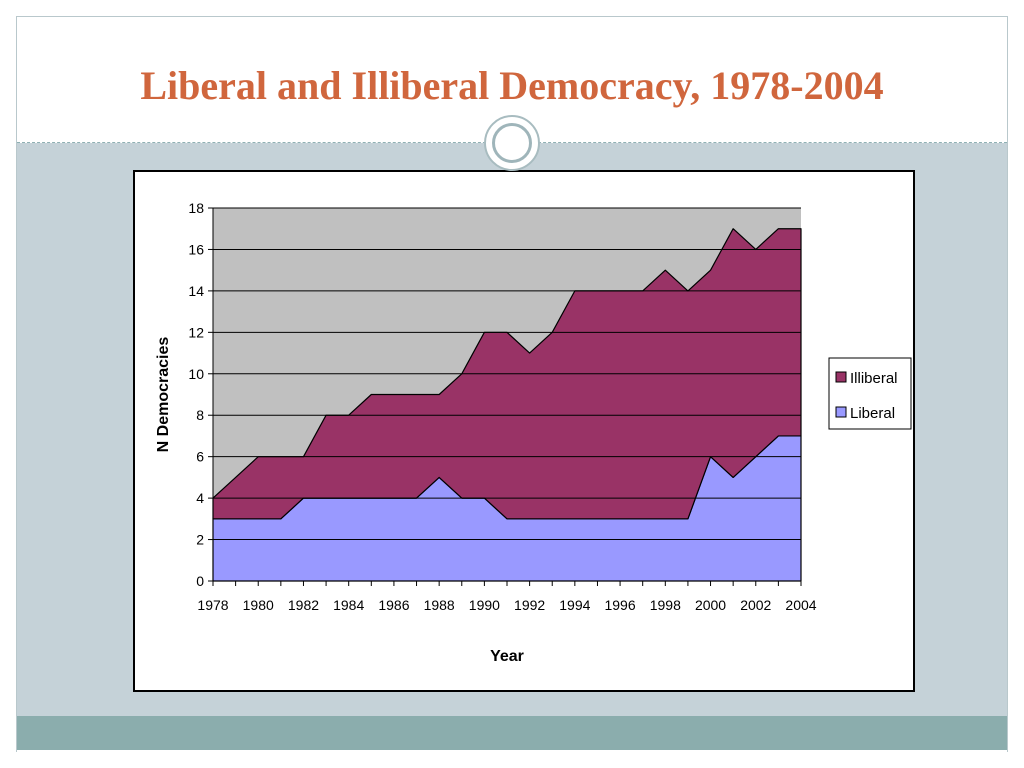  What do you see at coordinates (665, 605) in the screenshot?
I see `x-tick-label-1998: 1998` at bounding box center [665, 605].